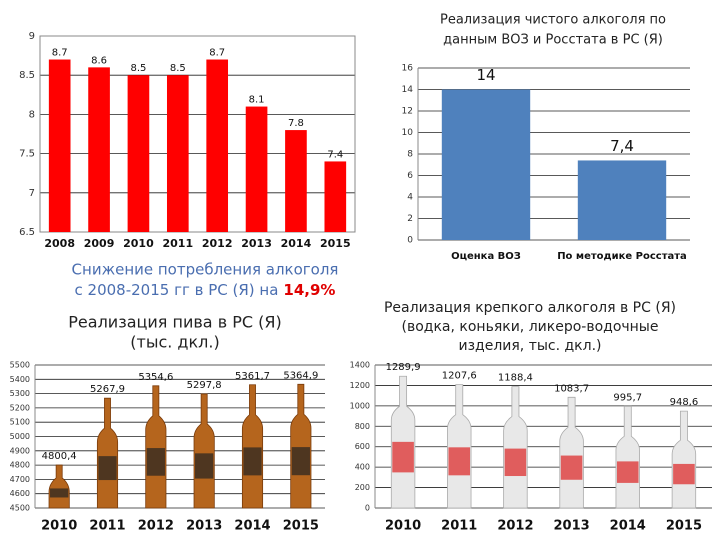  What do you see at coordinates (155, 377) in the screenshot?
I see `value-label: 5354,6` at bounding box center [155, 377].